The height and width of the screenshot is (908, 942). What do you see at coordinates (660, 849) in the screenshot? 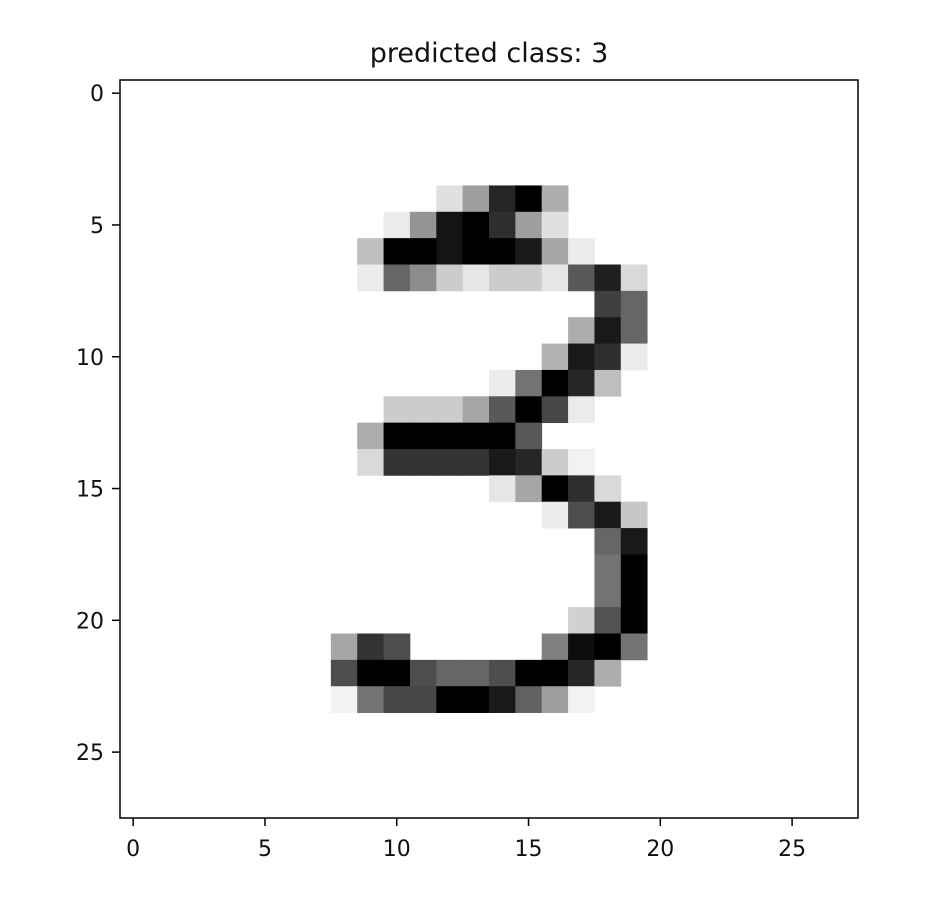
I see `x-tick-label: 20` at bounding box center [660, 849].